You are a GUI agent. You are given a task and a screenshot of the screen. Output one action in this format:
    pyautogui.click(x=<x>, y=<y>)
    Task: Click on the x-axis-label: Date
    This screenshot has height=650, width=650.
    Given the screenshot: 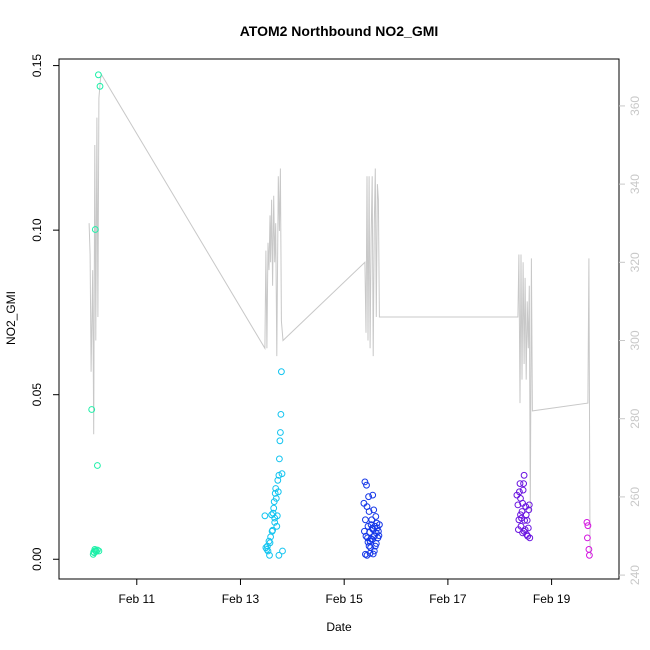 What is the action you would take?
    pyautogui.click(x=339, y=627)
    